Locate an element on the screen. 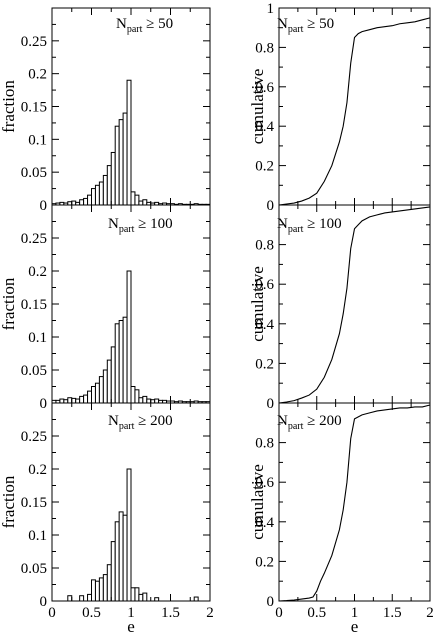  plot-frame is located at coordinates (354, 502).